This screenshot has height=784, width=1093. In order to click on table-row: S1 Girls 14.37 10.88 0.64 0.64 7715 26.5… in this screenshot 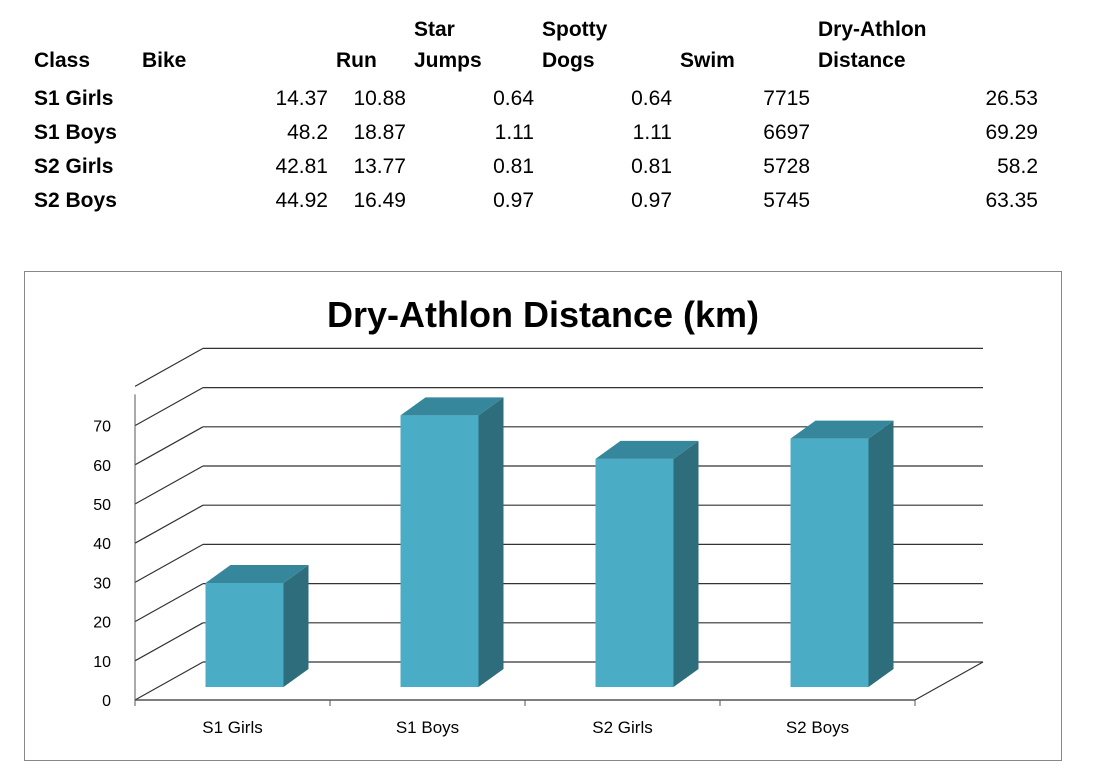, I will do `click(536, 99)`.